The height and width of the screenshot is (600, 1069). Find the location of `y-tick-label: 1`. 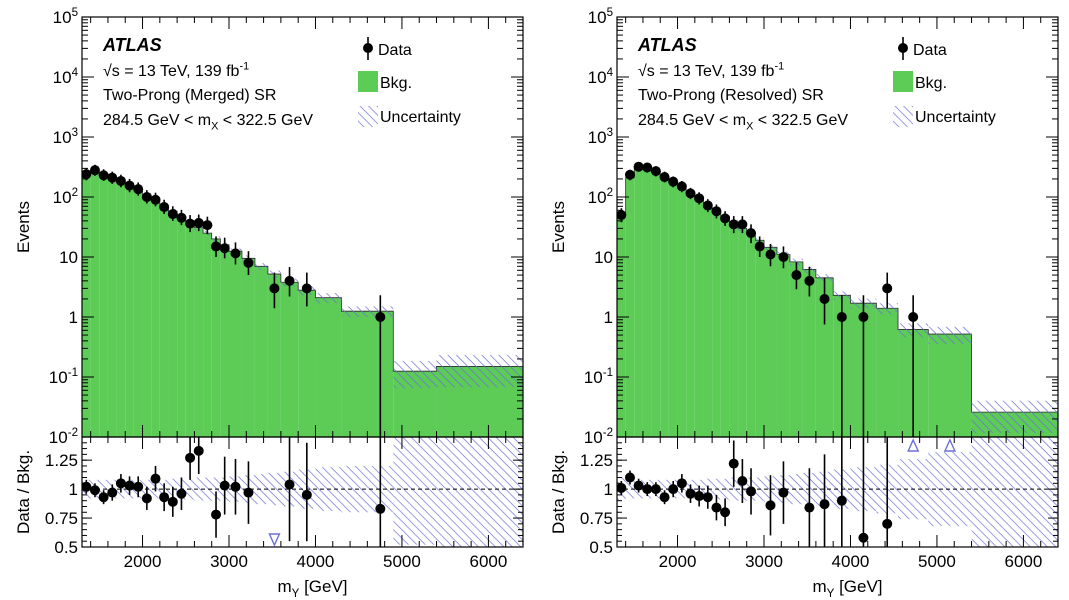

y-tick-label: 1 is located at coordinates (73, 317).